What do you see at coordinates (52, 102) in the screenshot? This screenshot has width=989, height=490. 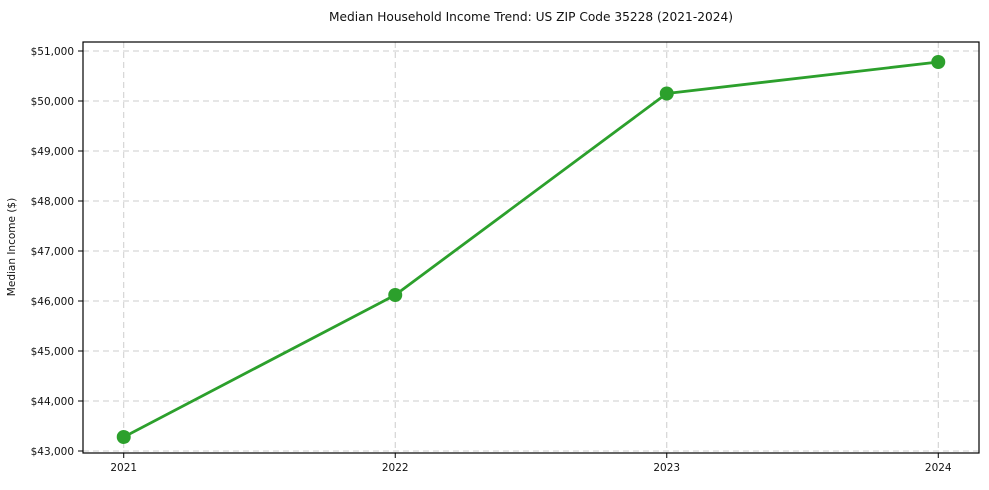 I see `y-tick-label: $50,000` at bounding box center [52, 102].